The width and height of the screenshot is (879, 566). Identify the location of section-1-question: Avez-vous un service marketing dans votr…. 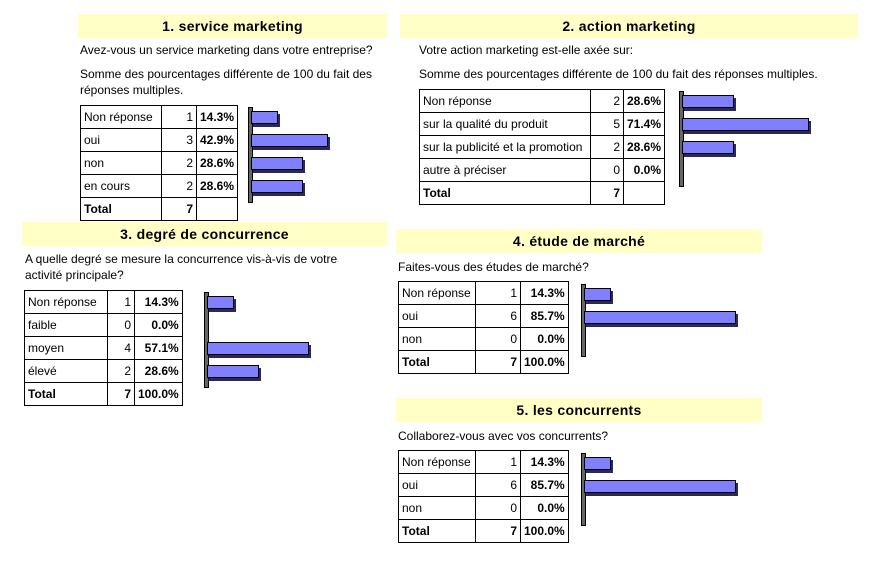
(226, 50).